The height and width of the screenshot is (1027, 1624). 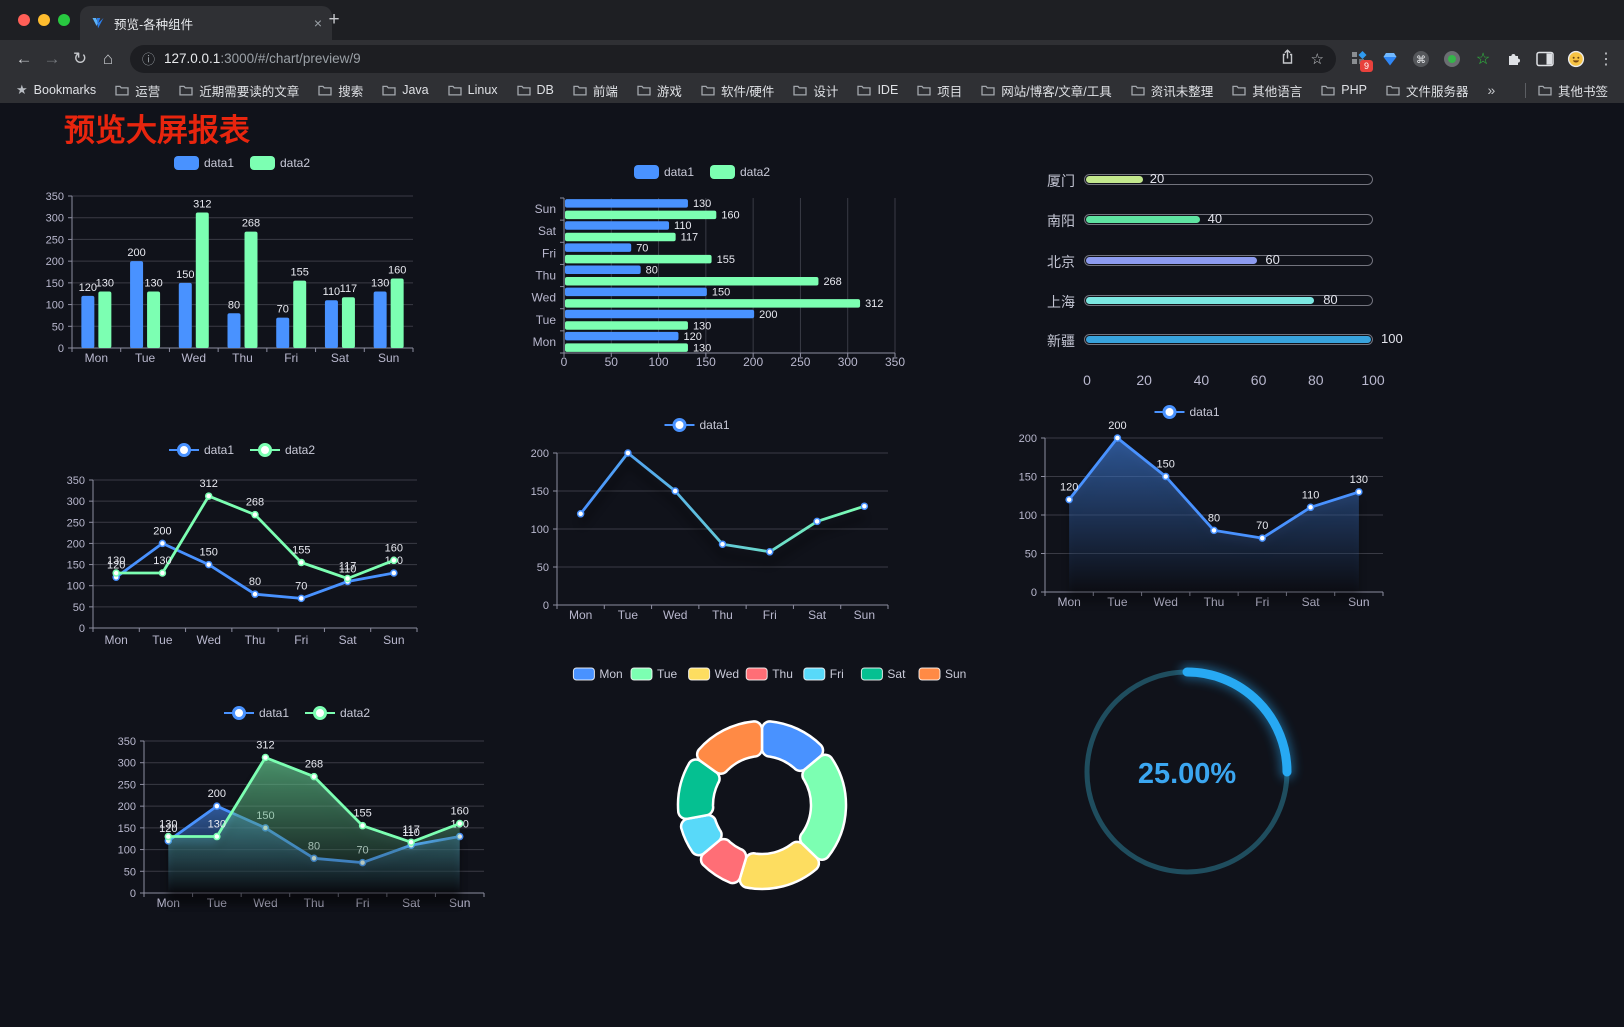 I want to click on progress-label: 上海, so click(x=1061, y=302).